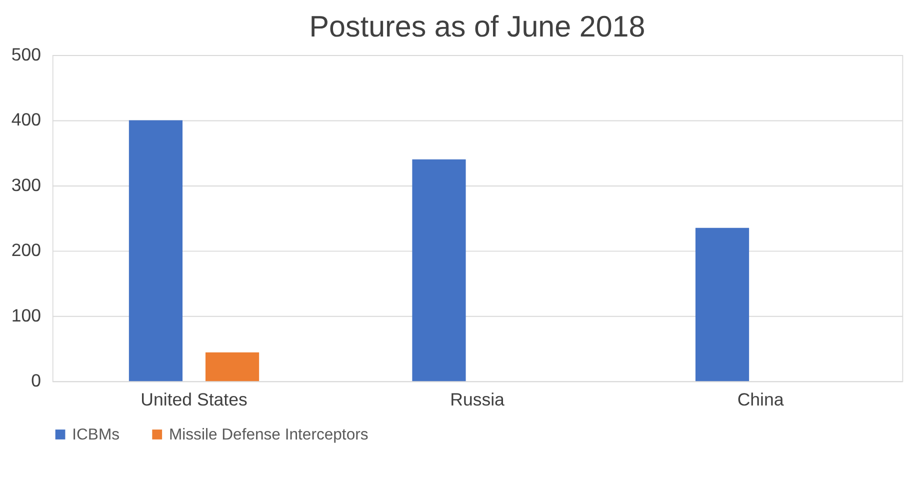 The height and width of the screenshot is (497, 917). I want to click on y-tick-label: 500, so click(26, 54).